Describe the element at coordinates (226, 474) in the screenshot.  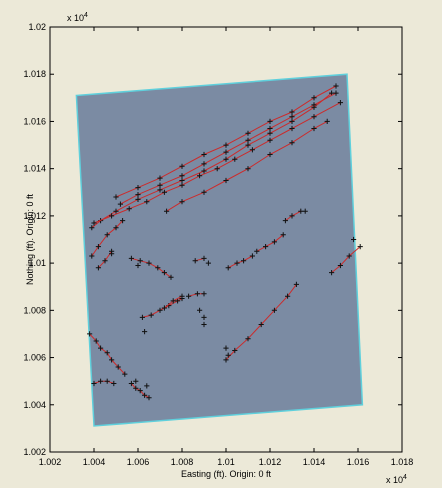
I see `x-axis-title: Easting (ft). Origin: 0 ft` at that location.